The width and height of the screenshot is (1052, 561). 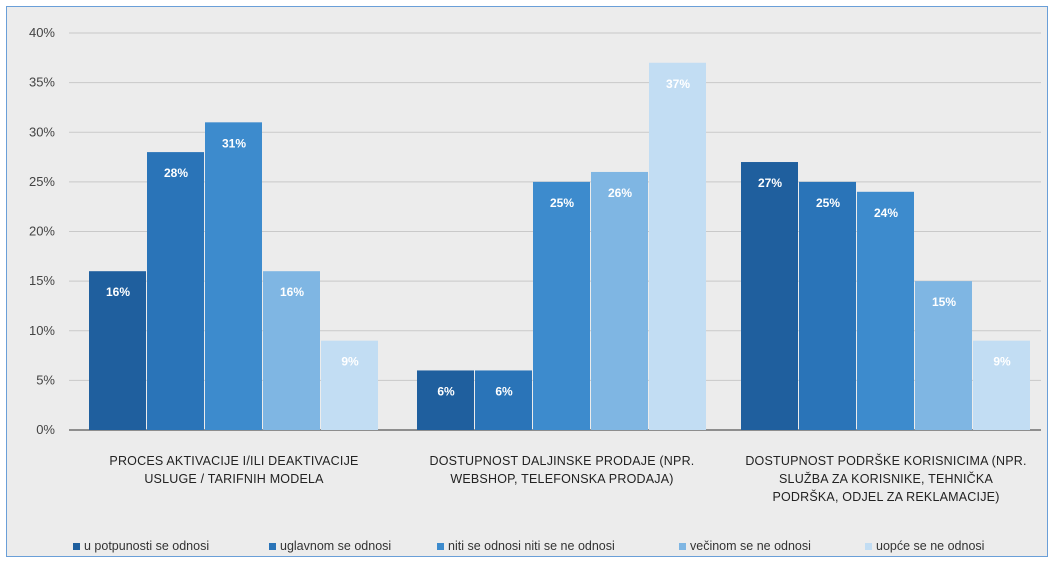 I want to click on category-label: USLUGE / TARIFNIH MODELA, so click(x=234, y=479).